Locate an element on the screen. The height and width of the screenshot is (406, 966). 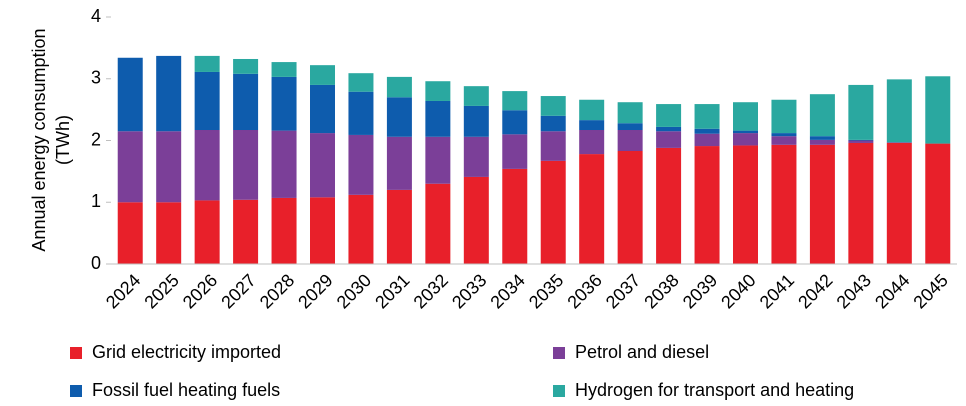
y-tick-label: 2 is located at coordinates (96, 139).